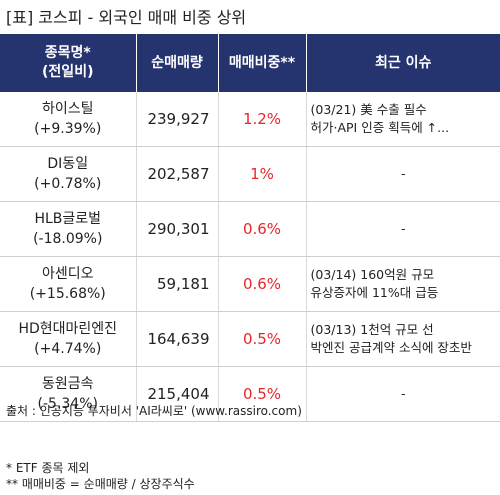 The width and height of the screenshot is (500, 495). I want to click on footnote-ratio: ** 매매비중 = 순매매량 / 상장주식수, so click(100, 484).